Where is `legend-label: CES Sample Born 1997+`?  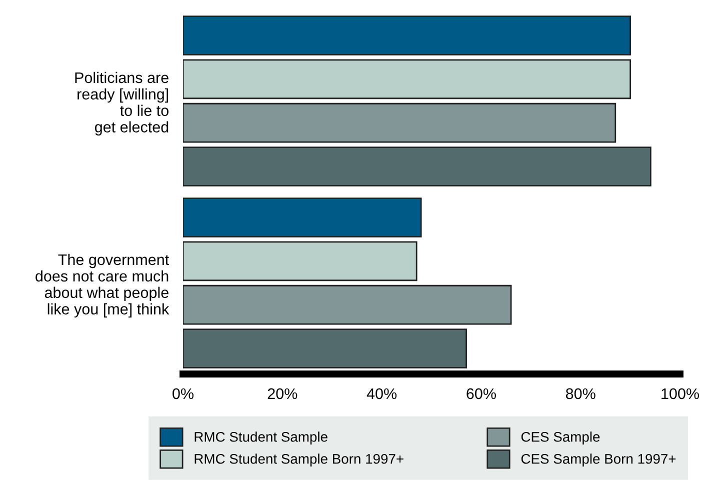
legend-label: CES Sample Born 1997+ is located at coordinates (598, 460).